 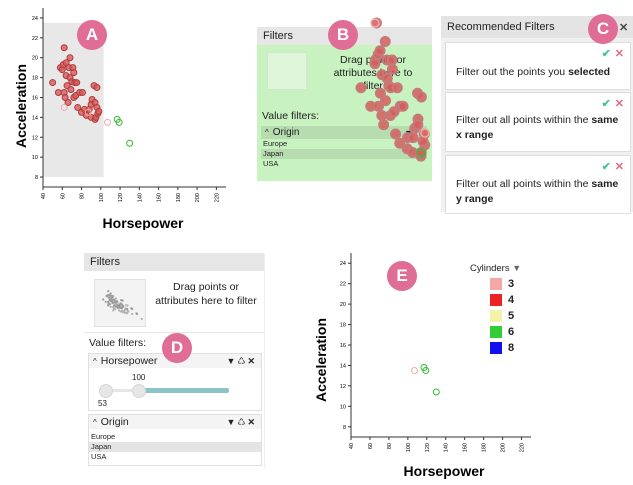 I want to click on slider-handle-min, so click(x=106, y=391).